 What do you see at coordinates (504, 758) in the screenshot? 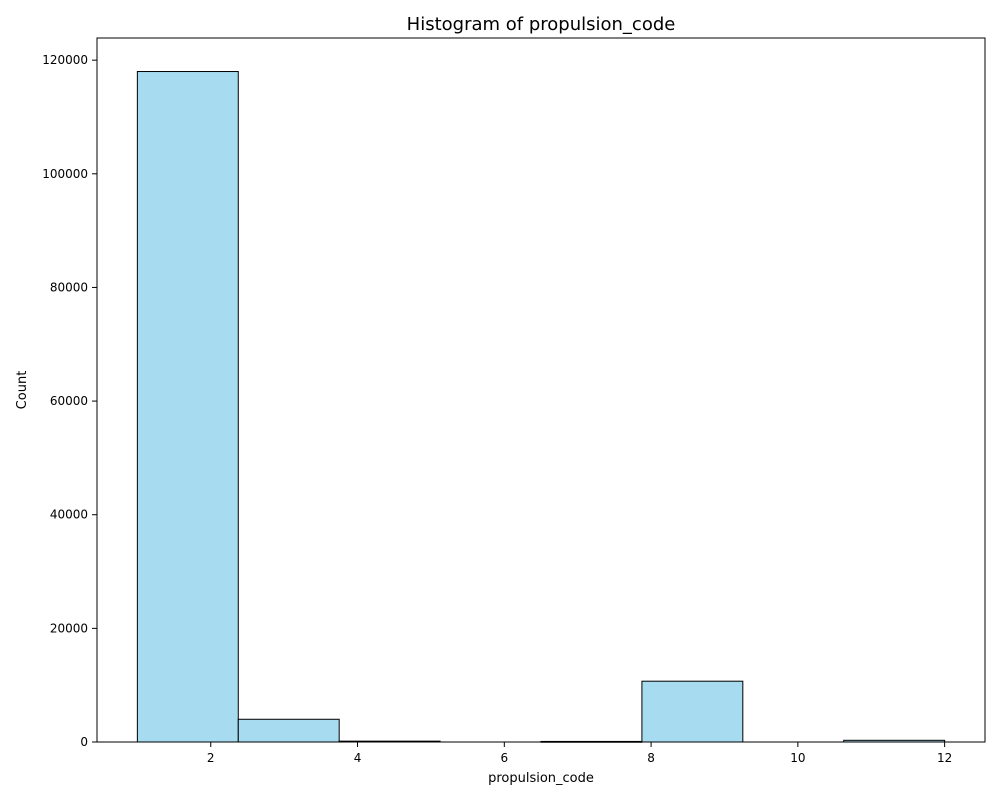
I see `x-tick-label: 6` at bounding box center [504, 758].